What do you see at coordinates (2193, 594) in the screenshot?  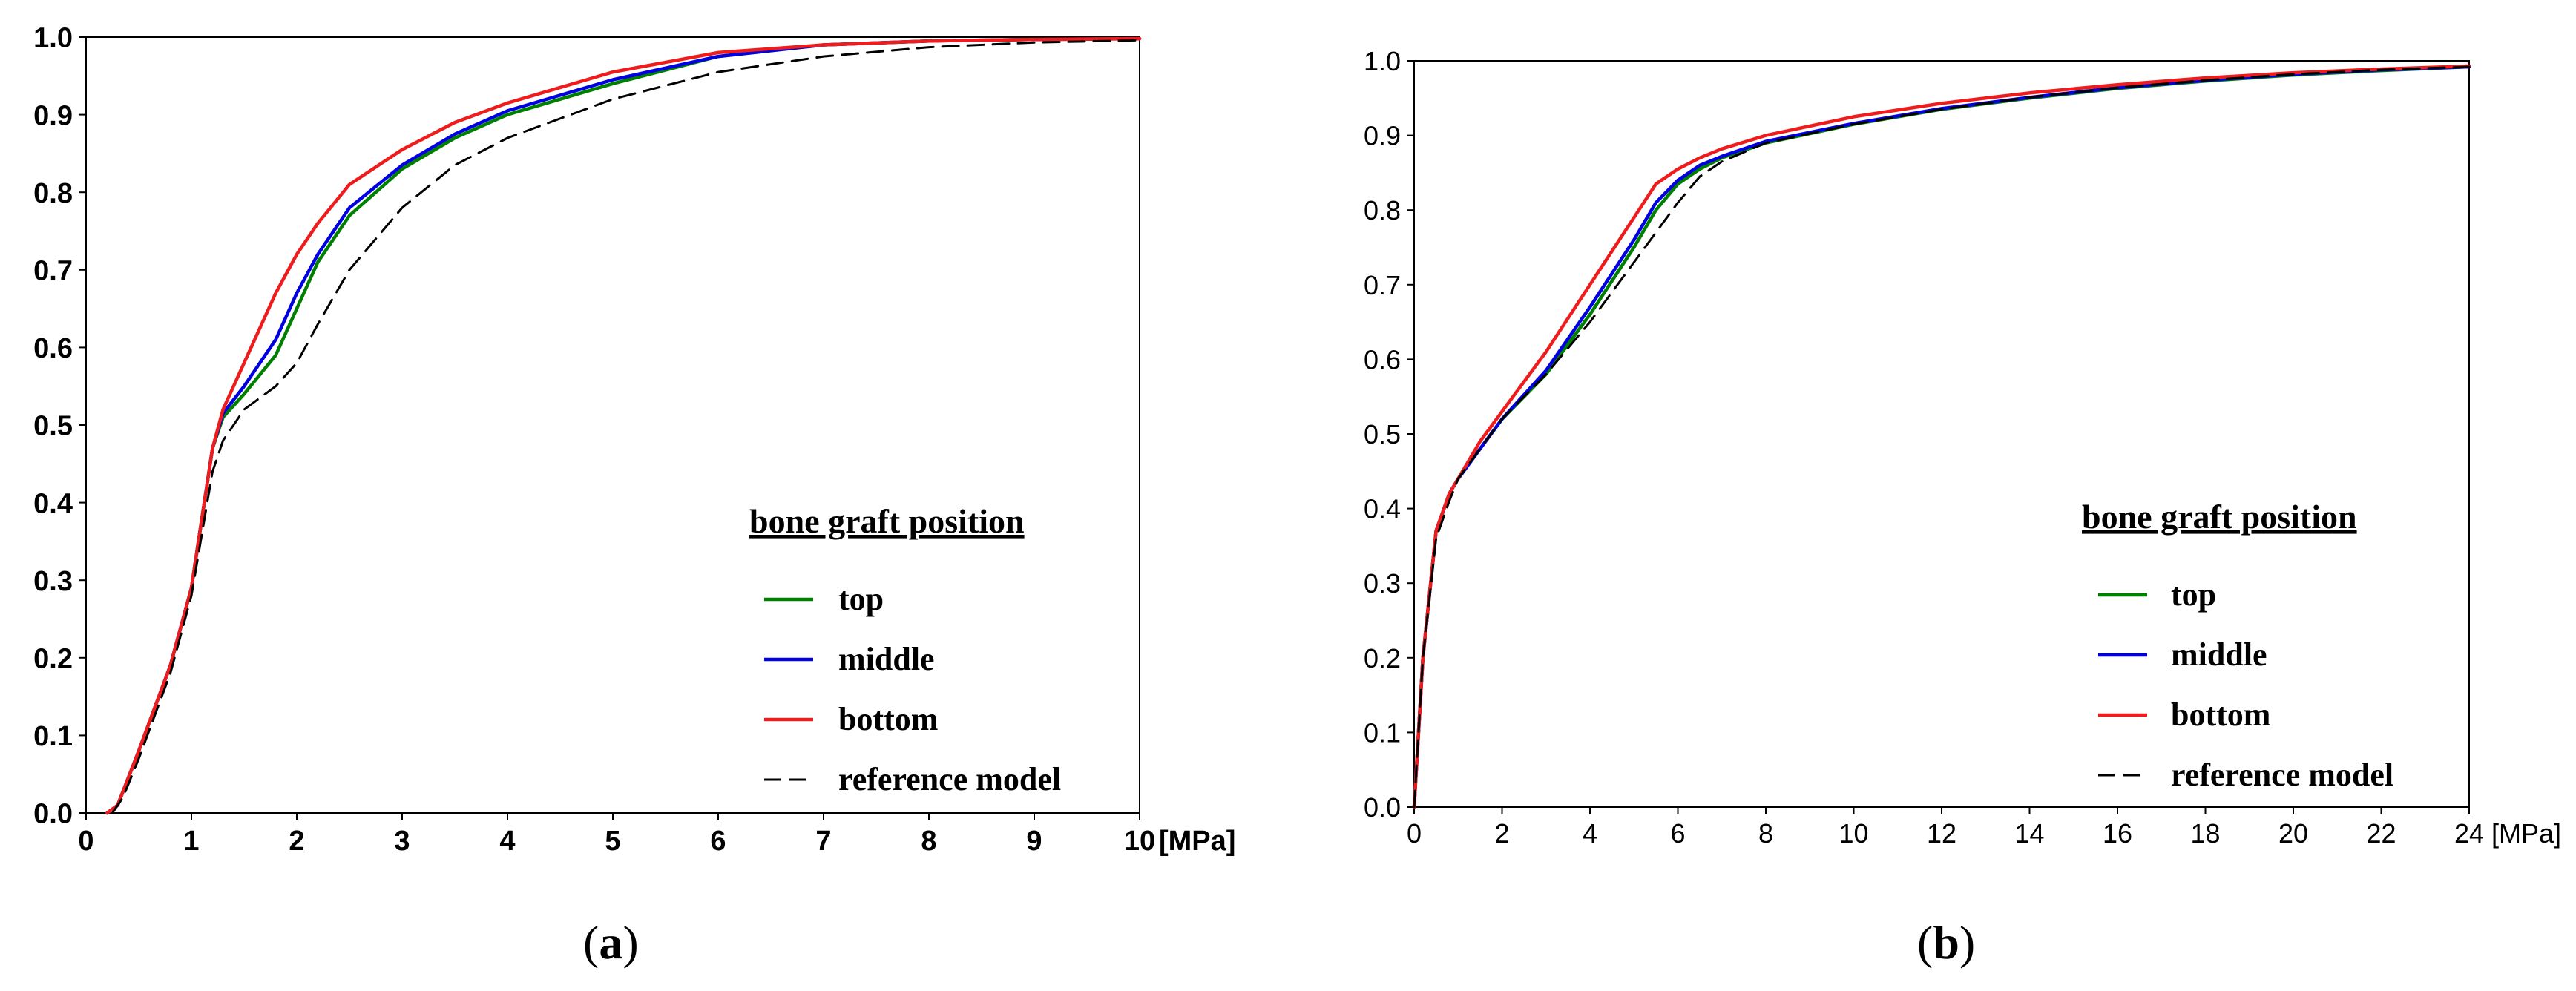 I see `chart-b-legend-label: top` at bounding box center [2193, 594].